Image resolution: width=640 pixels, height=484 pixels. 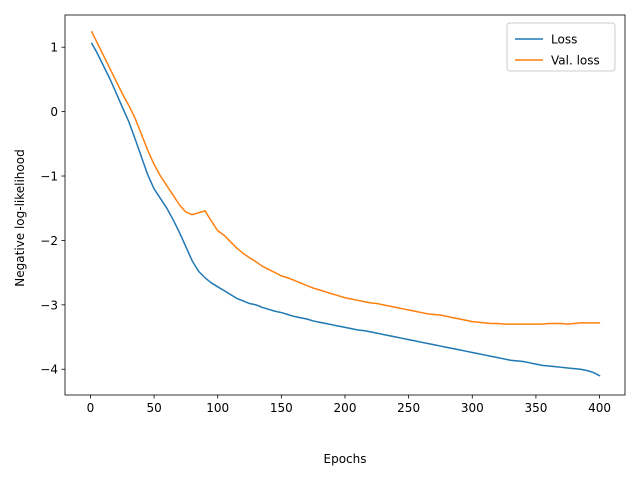 I want to click on legend: Loss Val. loss, so click(x=561, y=47).